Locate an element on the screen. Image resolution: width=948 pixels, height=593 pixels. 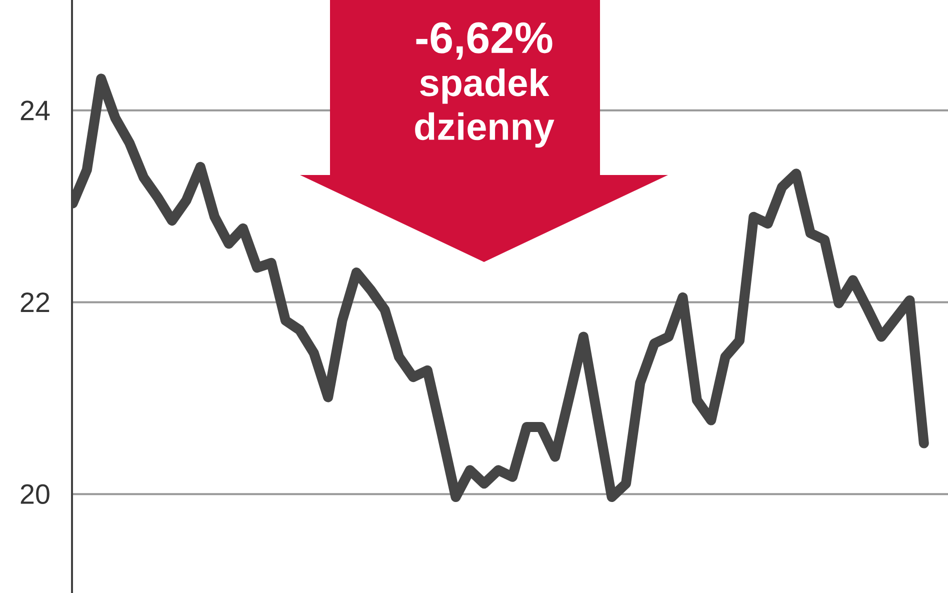
y-tick-label: 24 is located at coordinates (35, 110).